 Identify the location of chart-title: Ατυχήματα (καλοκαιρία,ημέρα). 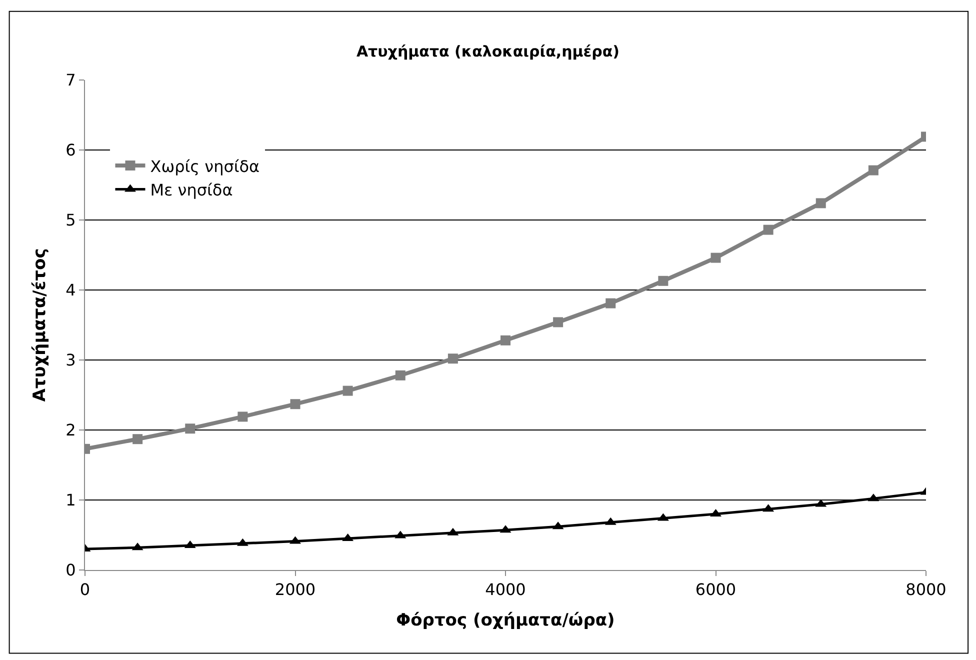
(488, 51).